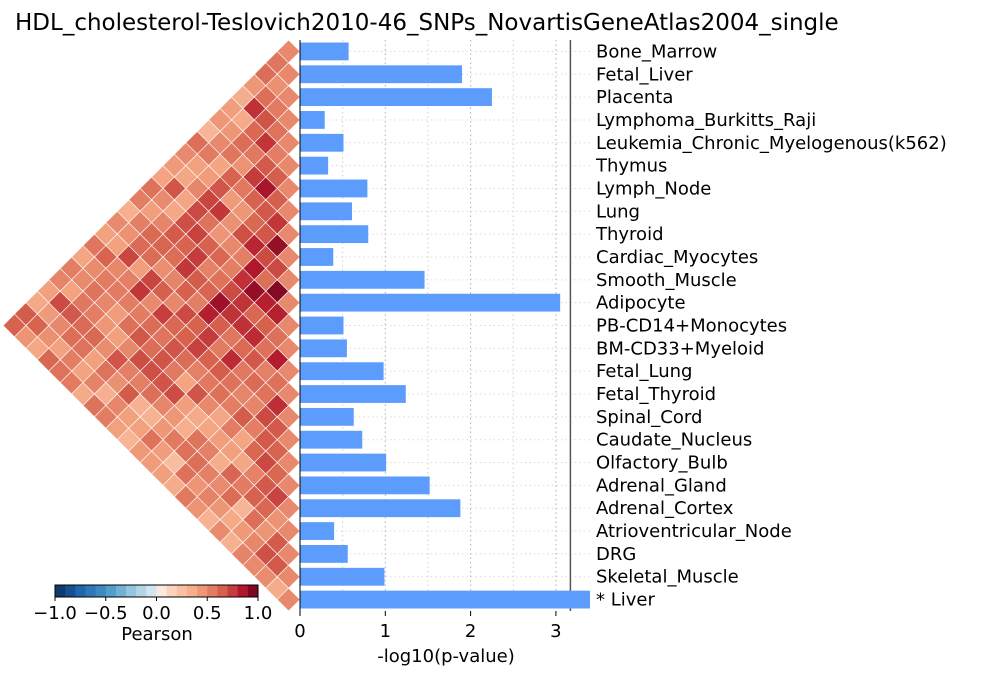 Image resolution: width=993 pixels, height=676 pixels. I want to click on category-label: Lymph_Node, so click(653, 188).